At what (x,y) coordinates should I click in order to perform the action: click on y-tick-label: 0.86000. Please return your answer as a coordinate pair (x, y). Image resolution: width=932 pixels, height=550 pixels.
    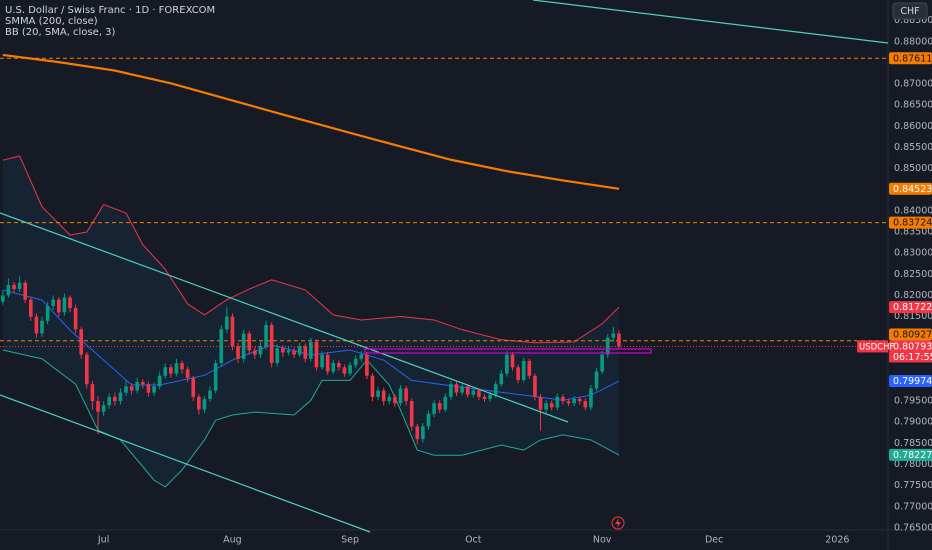
    Looking at the image, I should click on (913, 126).